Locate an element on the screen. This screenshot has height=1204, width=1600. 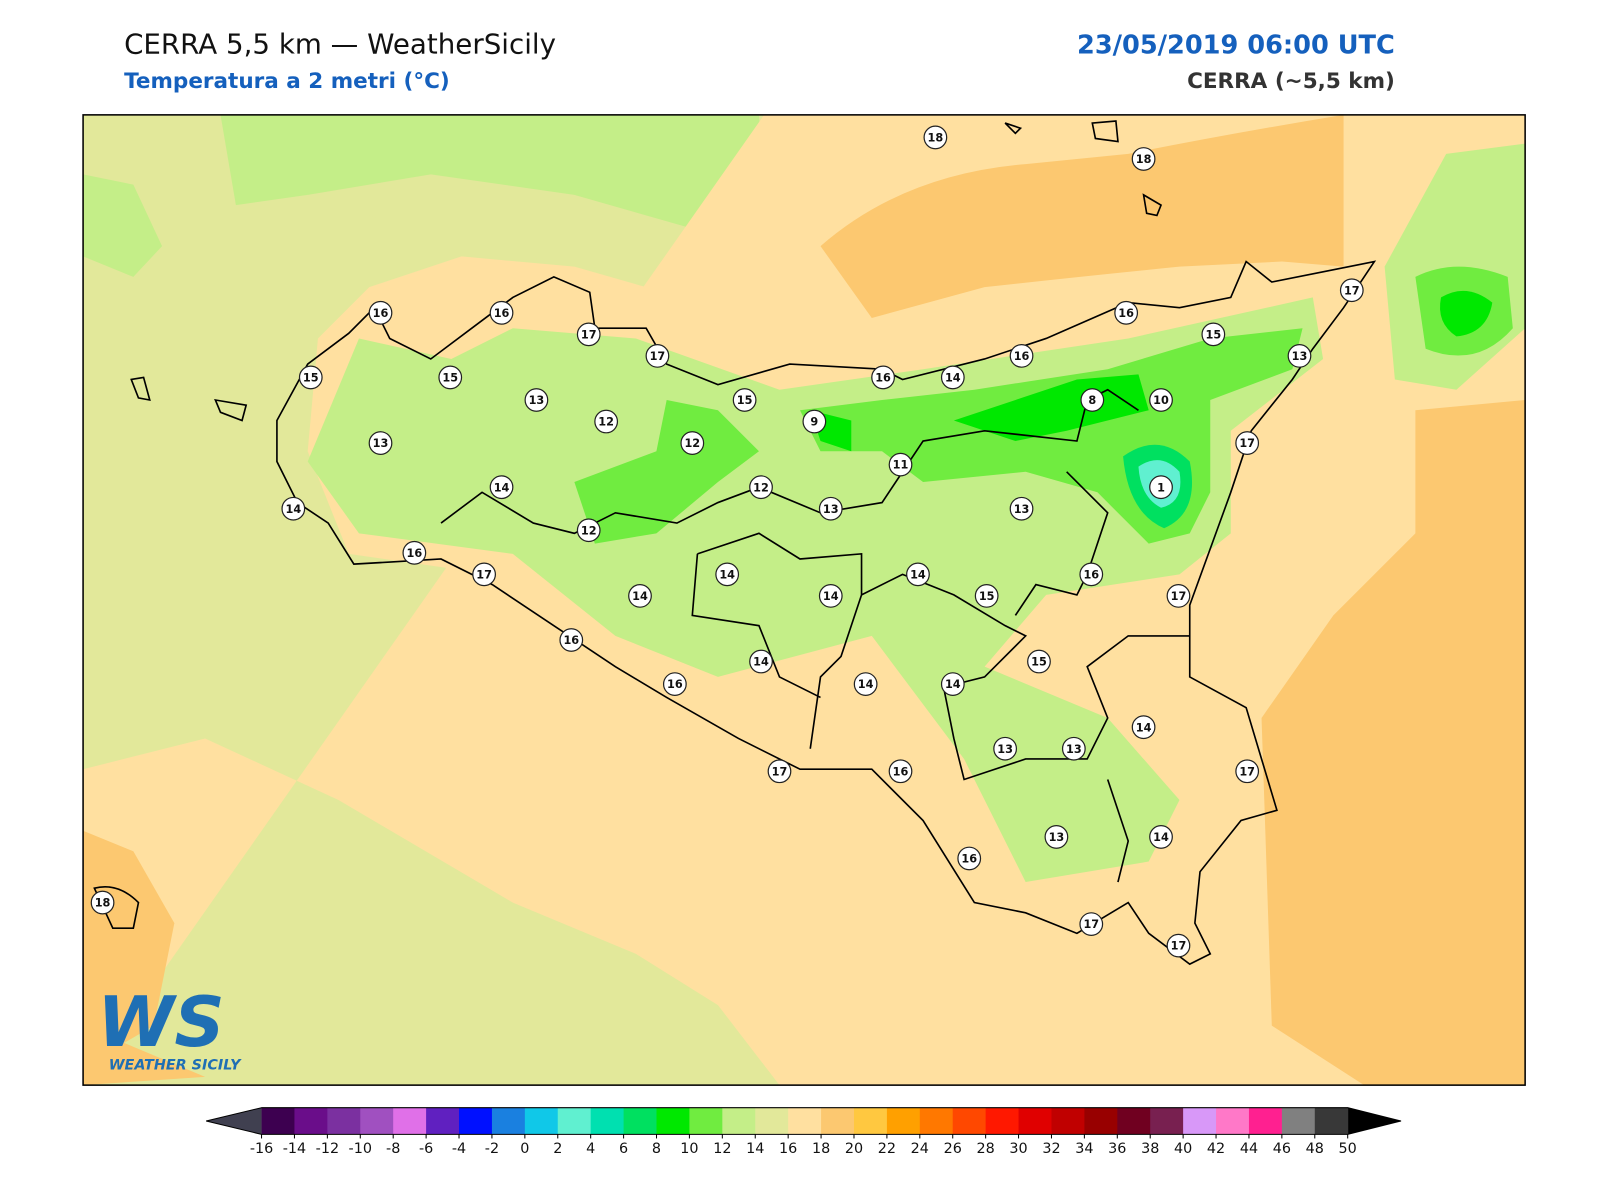
colorbar-tick-label: -14 is located at coordinates (294, 1149).